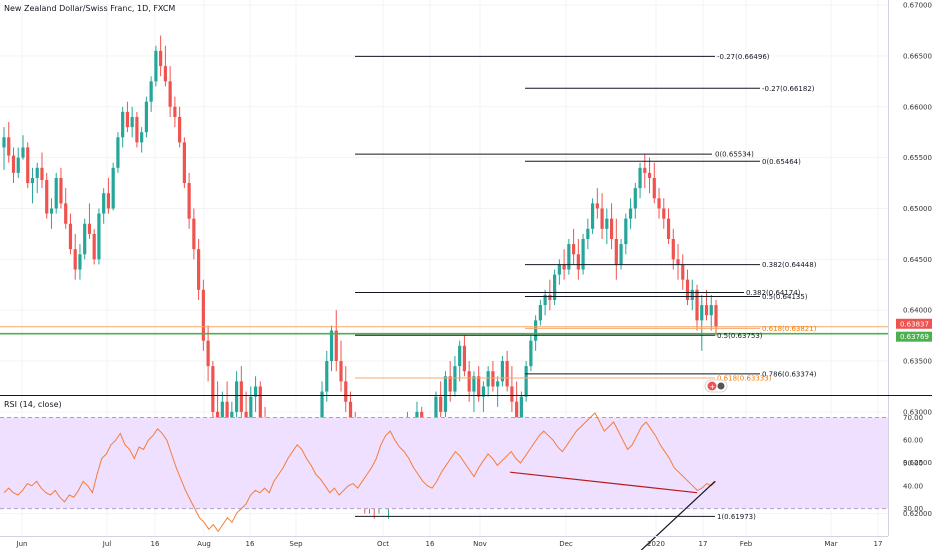  Describe the element at coordinates (603, 482) in the screenshot. I see `trend-line-divergence` at that location.